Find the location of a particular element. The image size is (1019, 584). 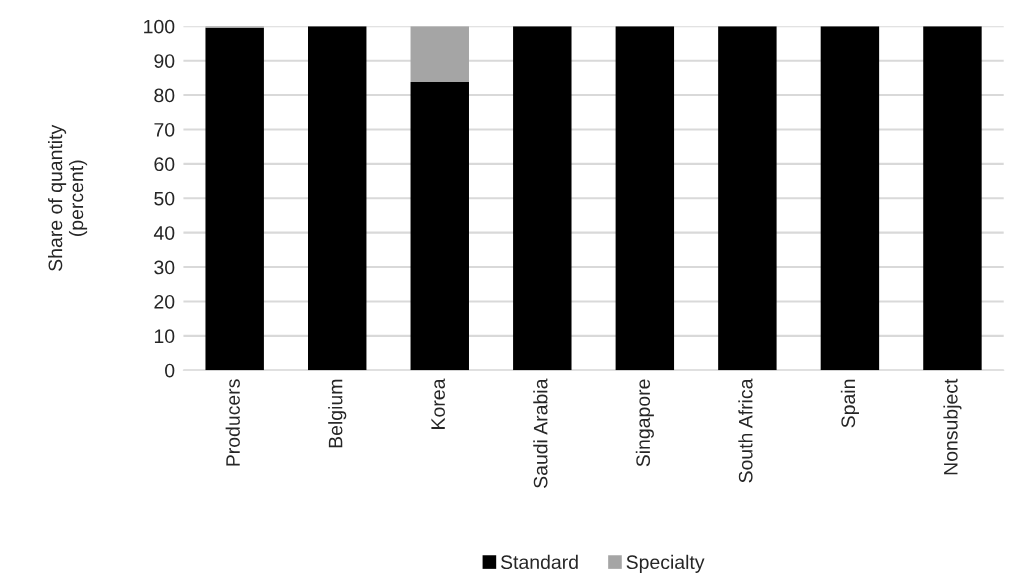

y-tick-label: 50 is located at coordinates (164, 198).